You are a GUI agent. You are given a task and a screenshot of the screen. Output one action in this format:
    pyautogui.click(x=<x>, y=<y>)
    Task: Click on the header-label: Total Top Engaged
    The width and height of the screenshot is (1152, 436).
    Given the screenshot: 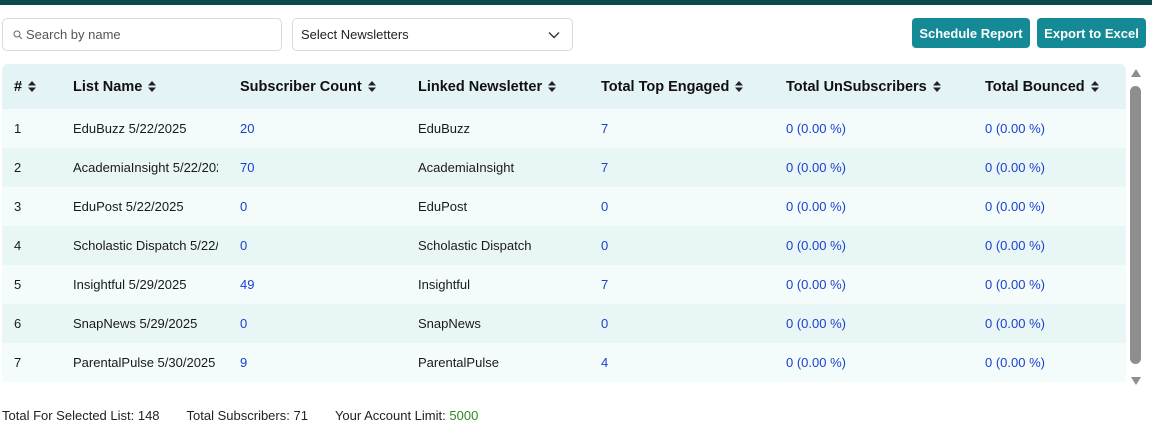 What is the action you would take?
    pyautogui.click(x=665, y=86)
    